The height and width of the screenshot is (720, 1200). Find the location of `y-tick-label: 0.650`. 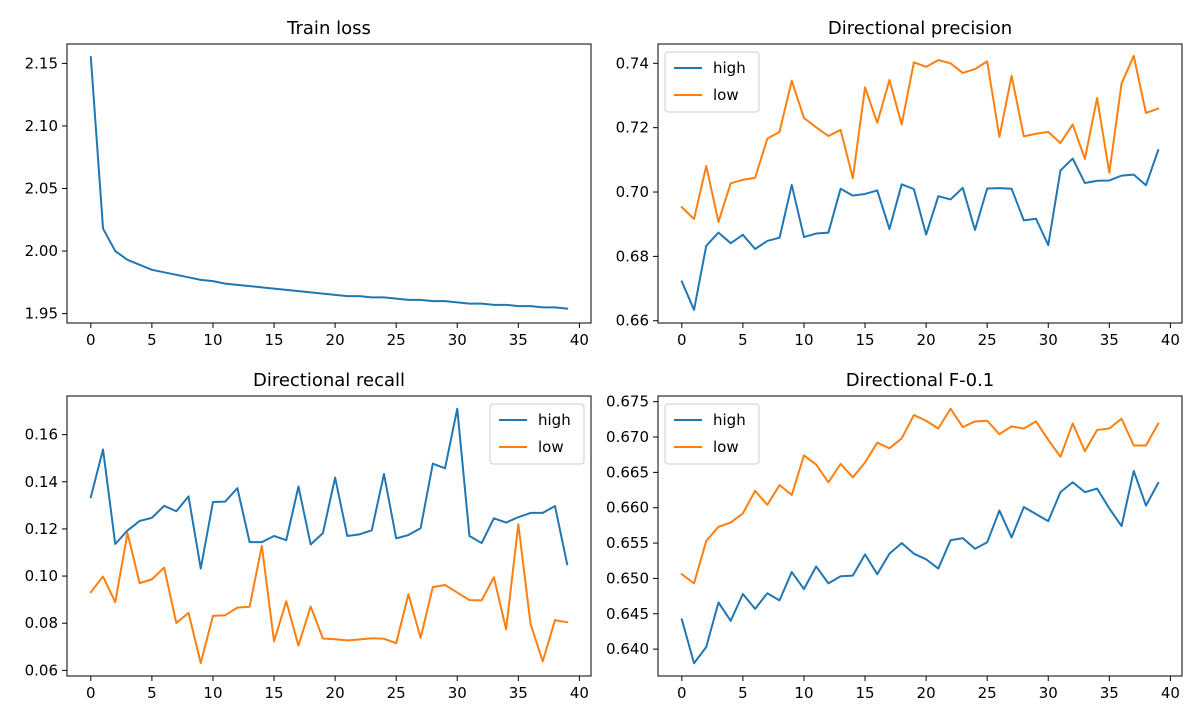

y-tick-label: 0.650 is located at coordinates (627, 578).